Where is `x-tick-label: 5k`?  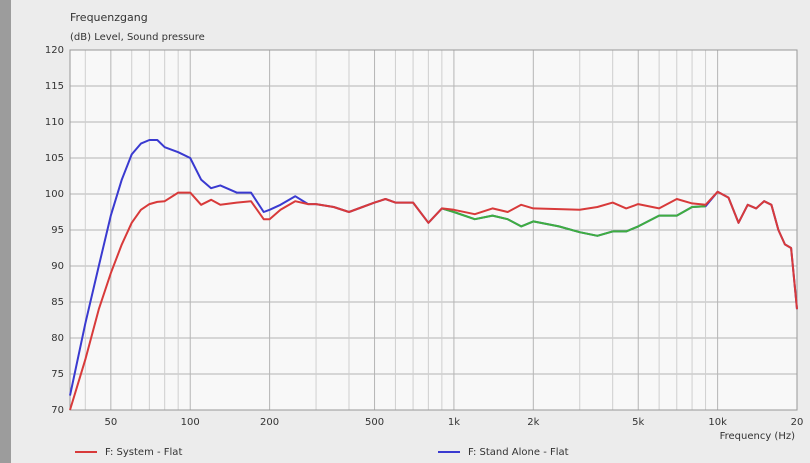
x-tick-label: 5k is located at coordinates (638, 422).